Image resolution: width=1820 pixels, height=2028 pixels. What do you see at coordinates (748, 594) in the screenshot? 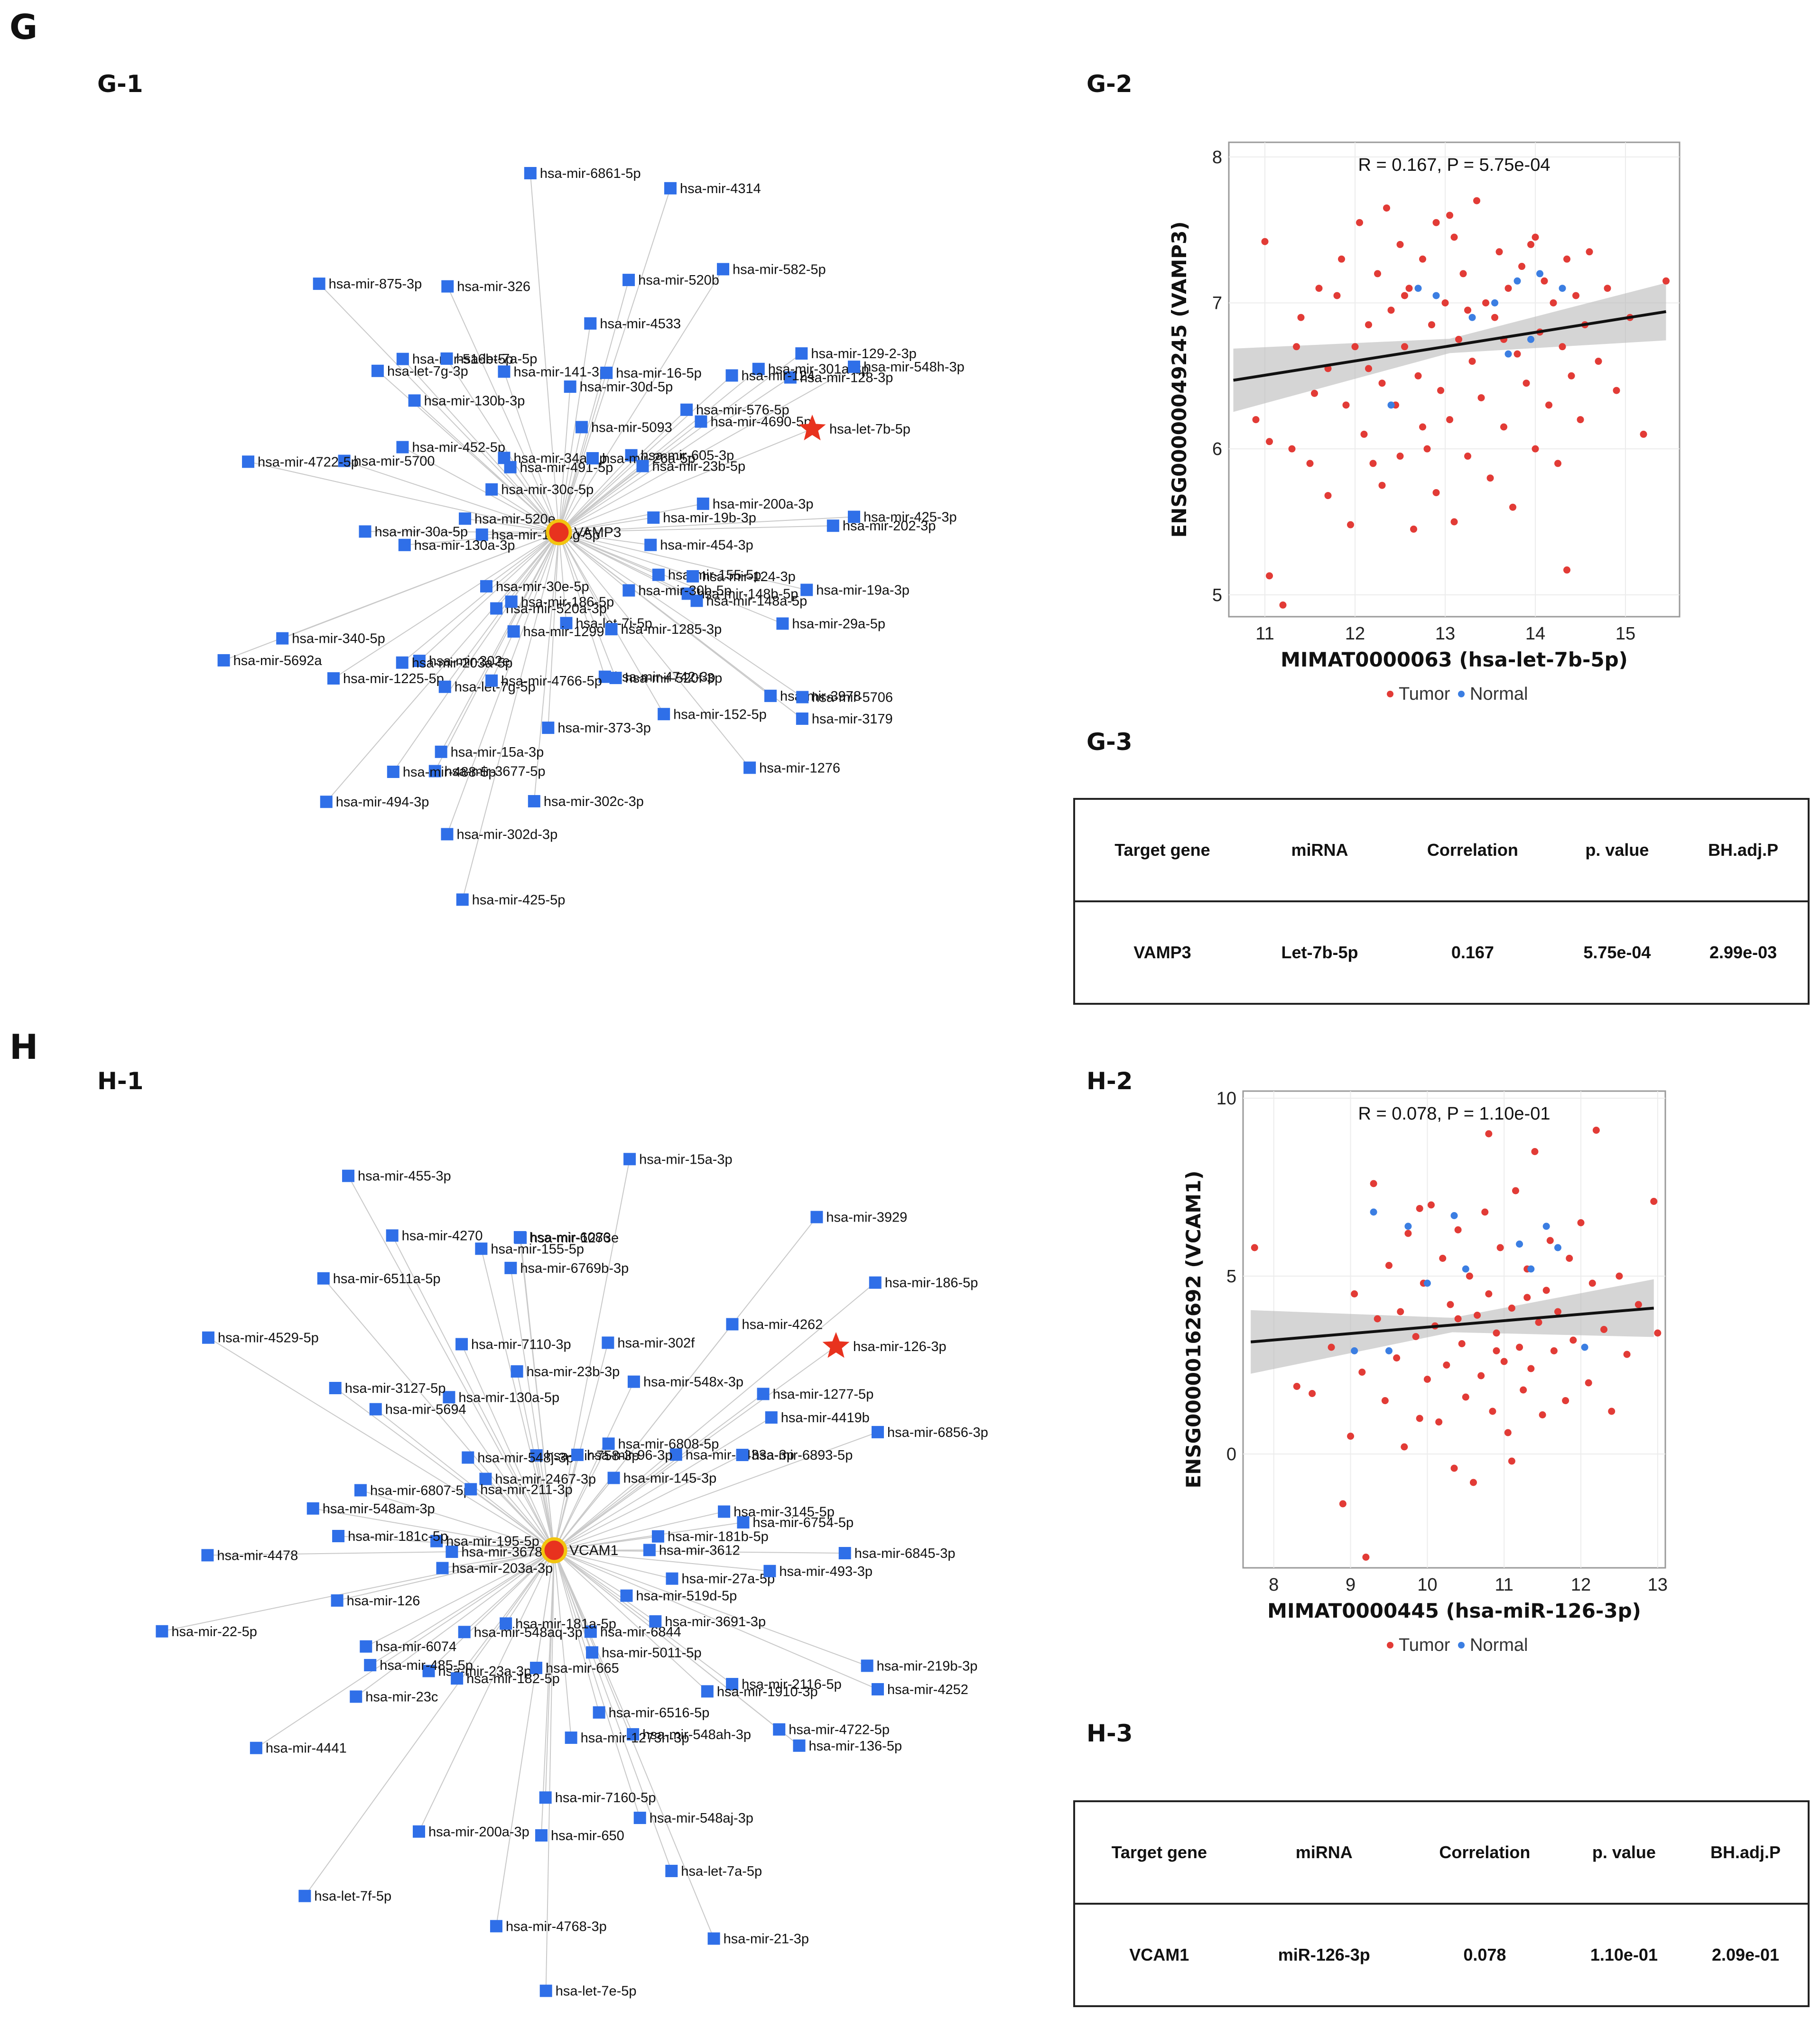
I see `node-label: hsa-mir-148b-5p` at bounding box center [748, 594].